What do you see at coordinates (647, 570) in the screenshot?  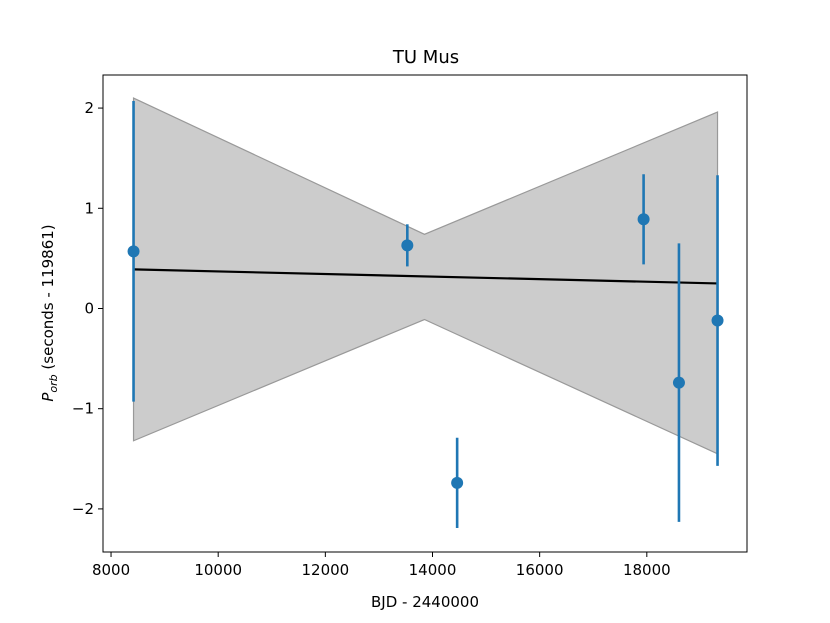 I see `x-tick-label: 18000` at bounding box center [647, 570].